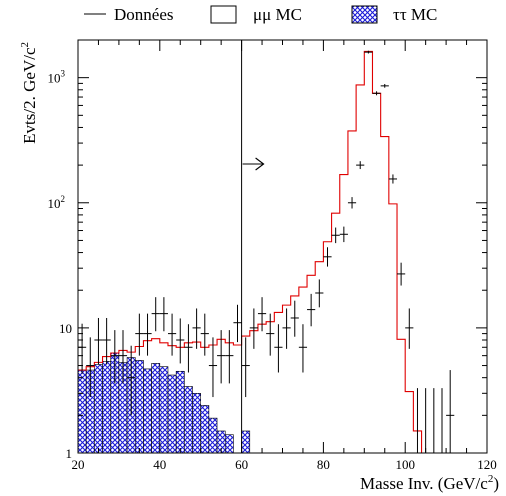 Image resolution: width=506 pixels, height=496 pixels. Describe the element at coordinates (253, 246) in the screenshot. I see `mass-cut` at that location.